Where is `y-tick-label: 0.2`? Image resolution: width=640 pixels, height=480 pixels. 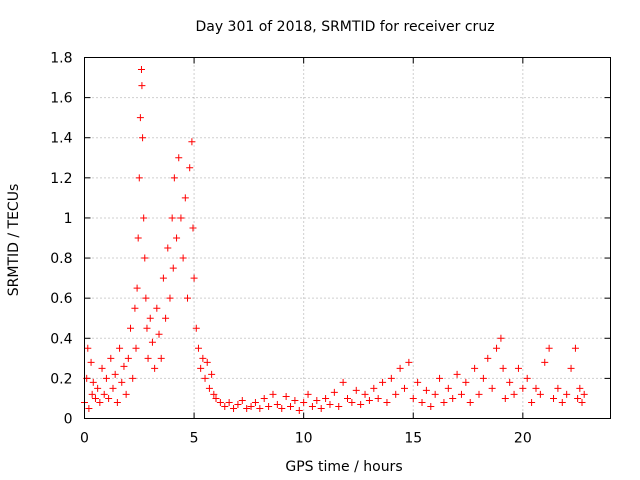 y-tick-label: 0.2 is located at coordinates (61, 379).